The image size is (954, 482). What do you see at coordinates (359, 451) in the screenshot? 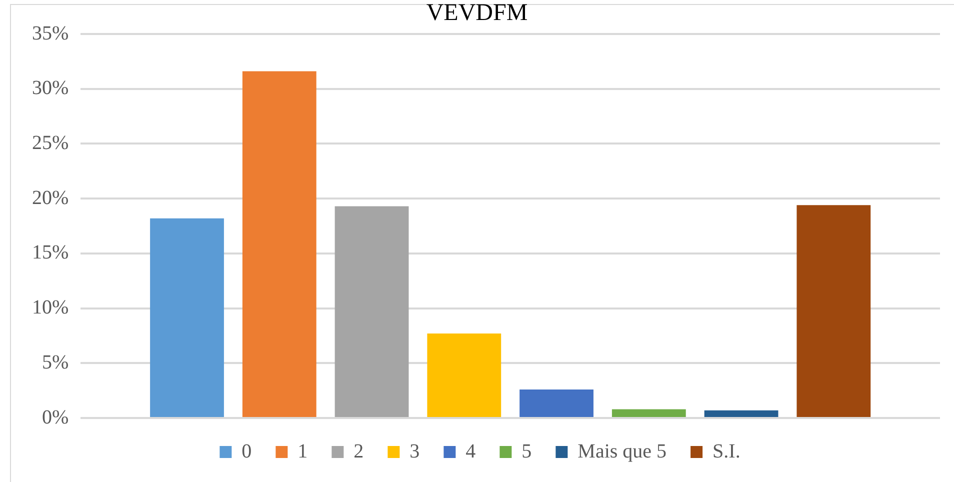
I see `legend-label: 2` at bounding box center [359, 451].